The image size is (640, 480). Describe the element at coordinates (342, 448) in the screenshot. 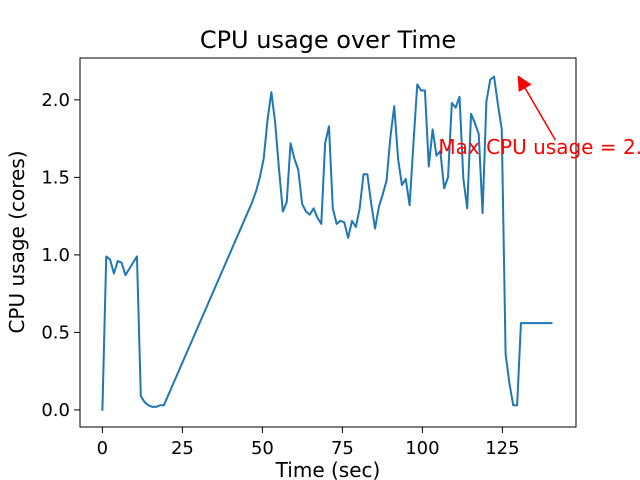

I see `x-tick-label-4: 75` at that location.